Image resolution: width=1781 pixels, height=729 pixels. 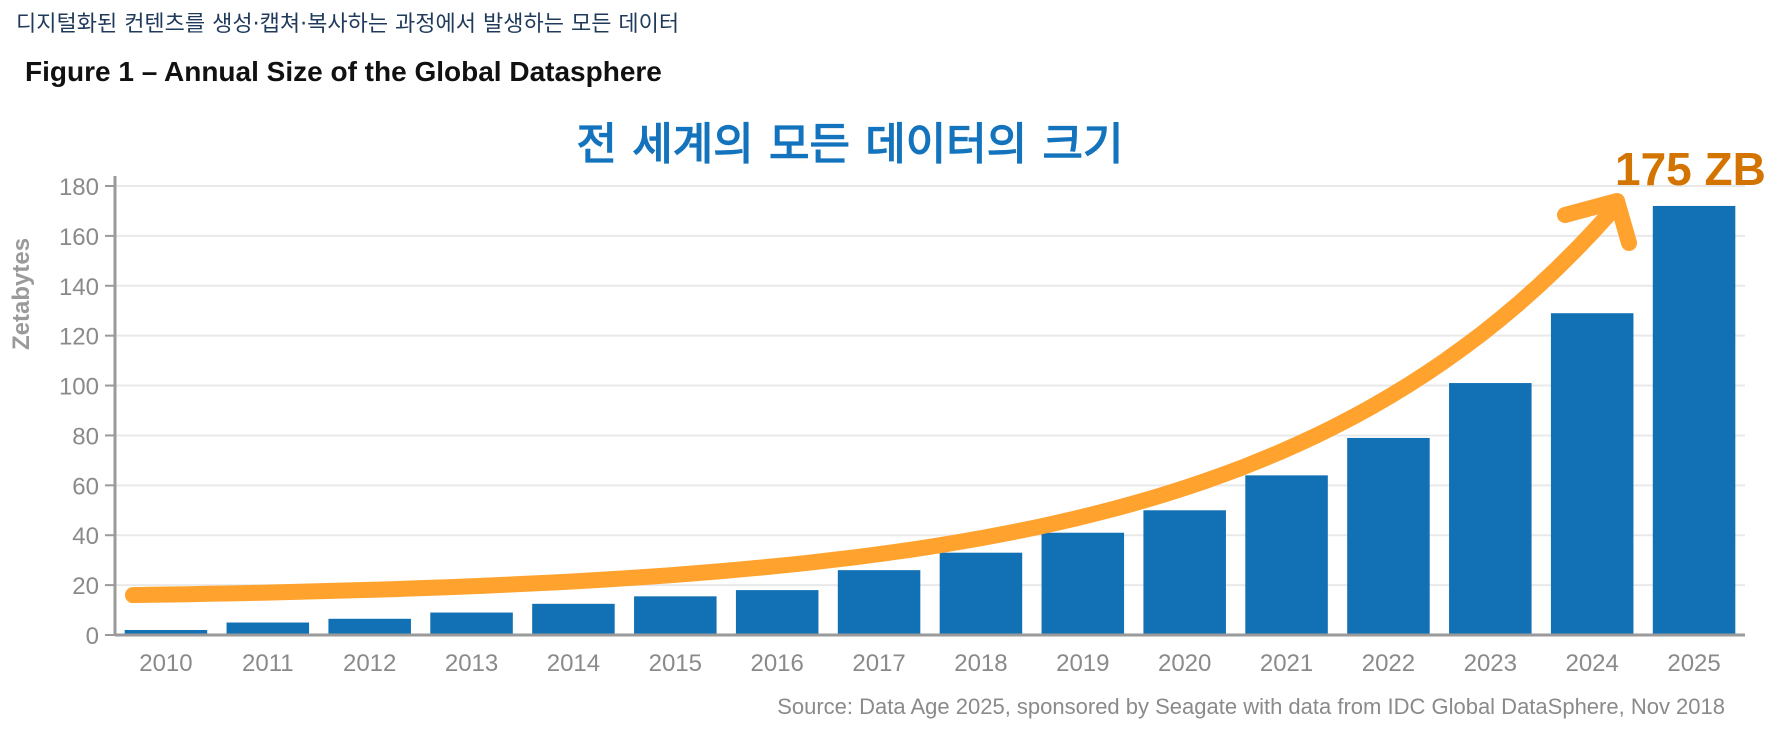 What do you see at coordinates (268, 663) in the screenshot?
I see `x-tick-label: 2011` at bounding box center [268, 663].